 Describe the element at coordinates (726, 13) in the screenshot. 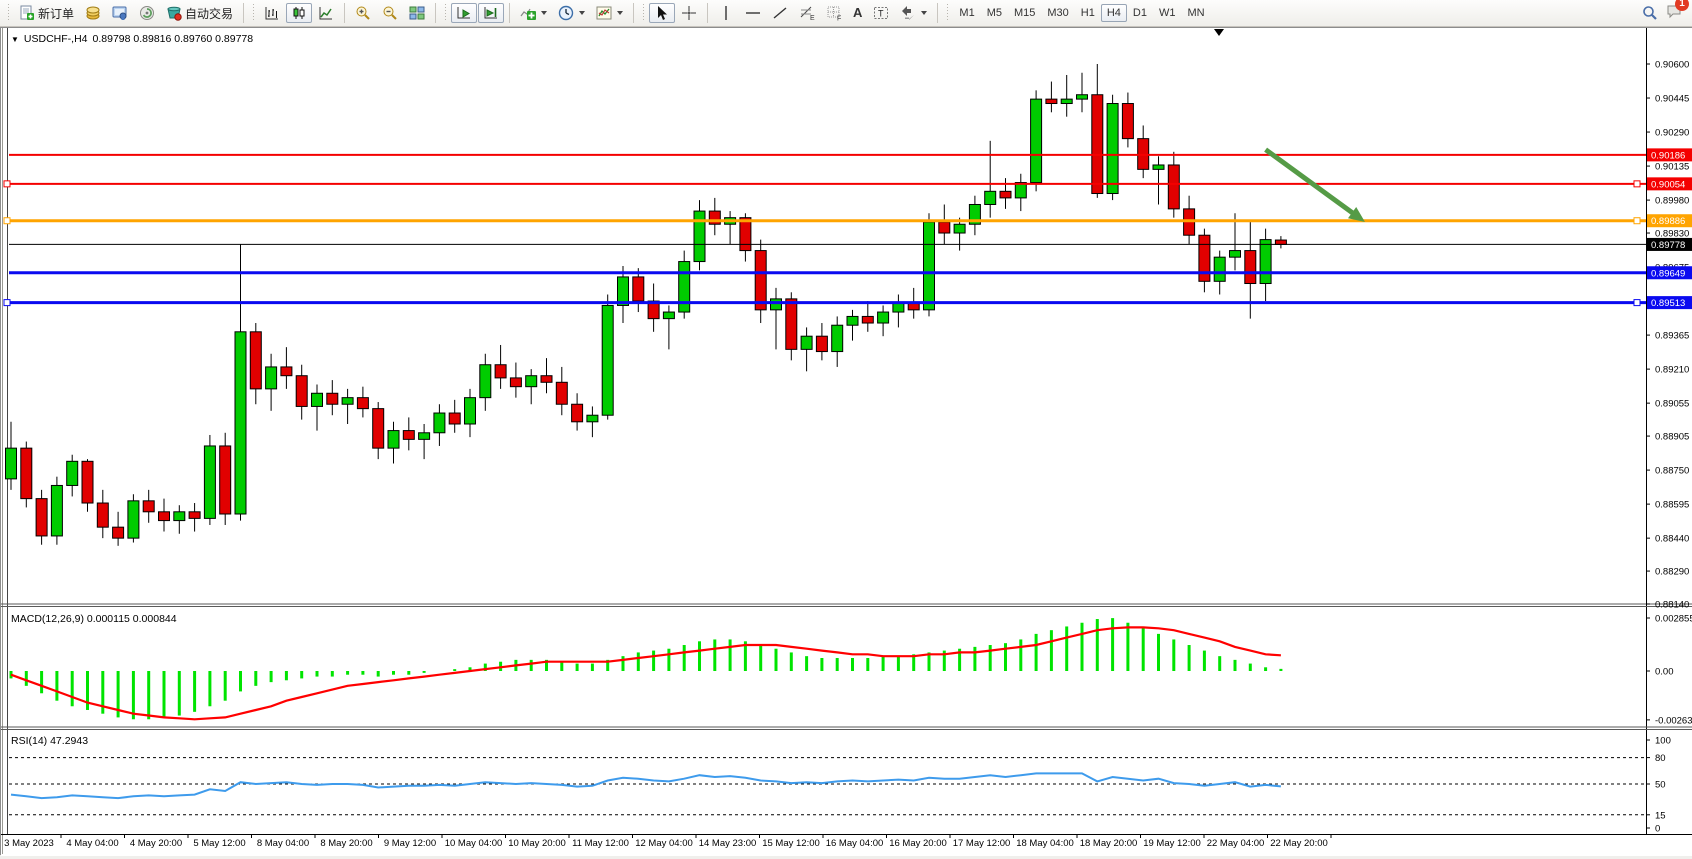

I see `vertical-line-button` at that location.